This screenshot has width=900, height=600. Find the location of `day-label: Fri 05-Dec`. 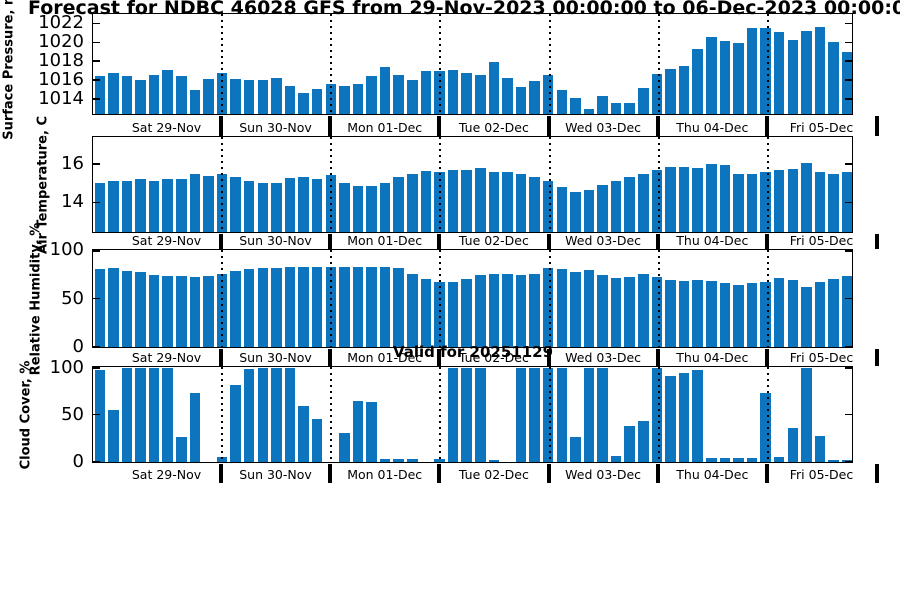

day-label: Fri 05-Dec is located at coordinates (821, 127).